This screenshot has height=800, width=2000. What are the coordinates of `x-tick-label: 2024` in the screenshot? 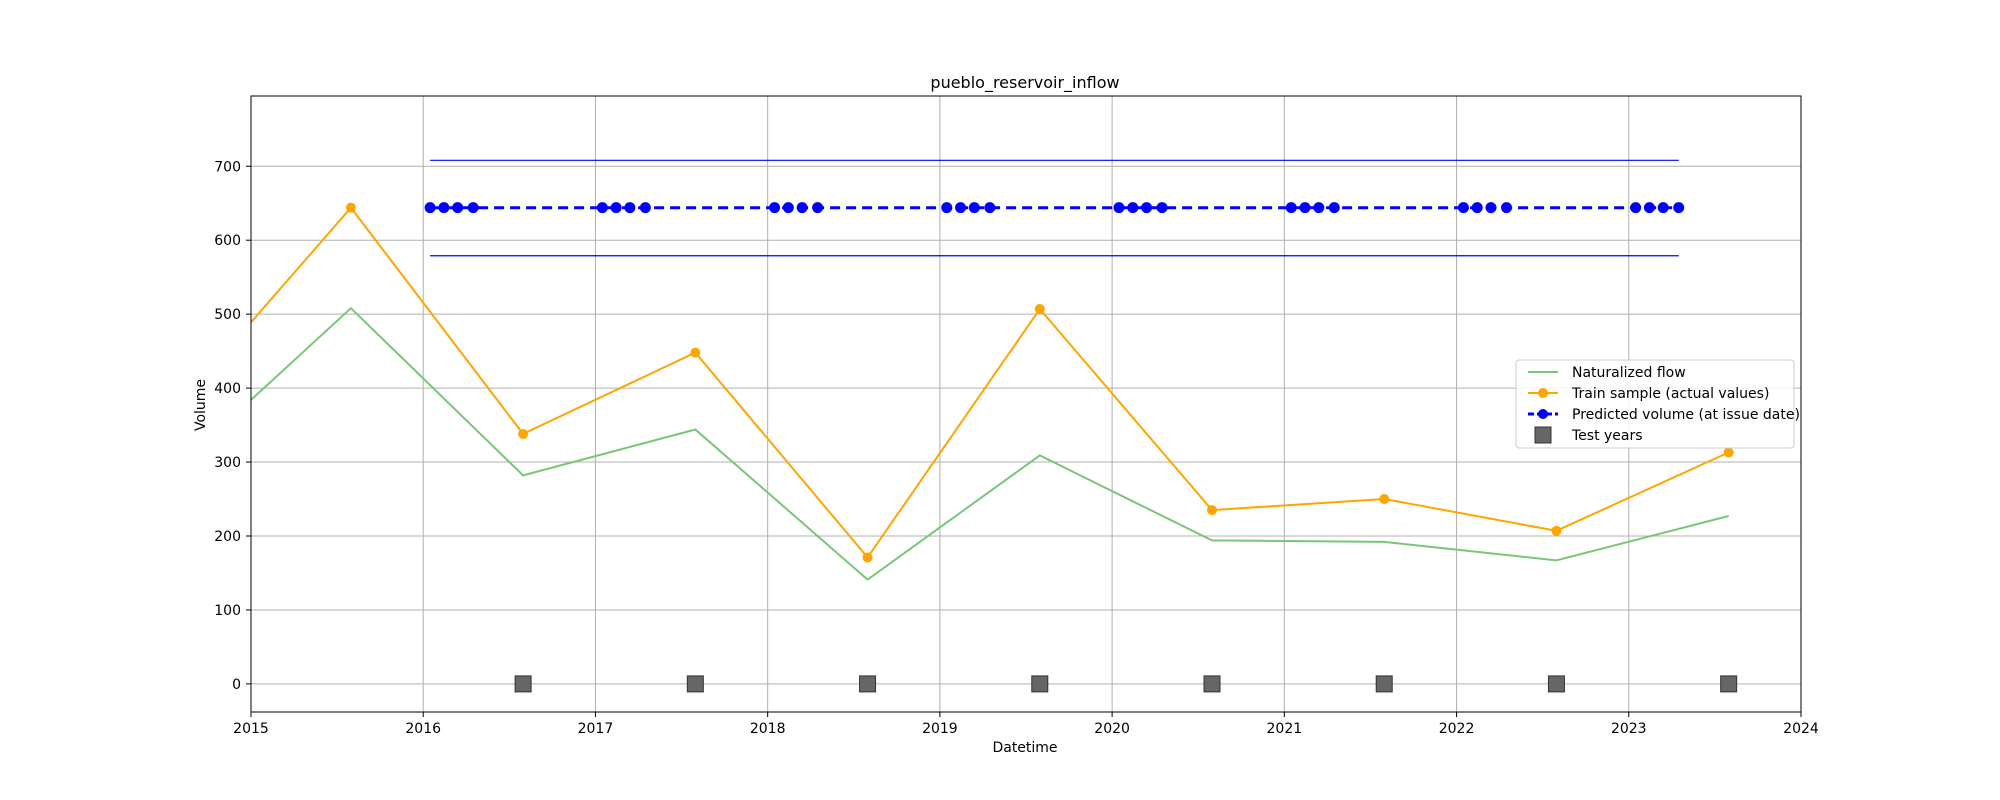 It's located at (1801, 729).